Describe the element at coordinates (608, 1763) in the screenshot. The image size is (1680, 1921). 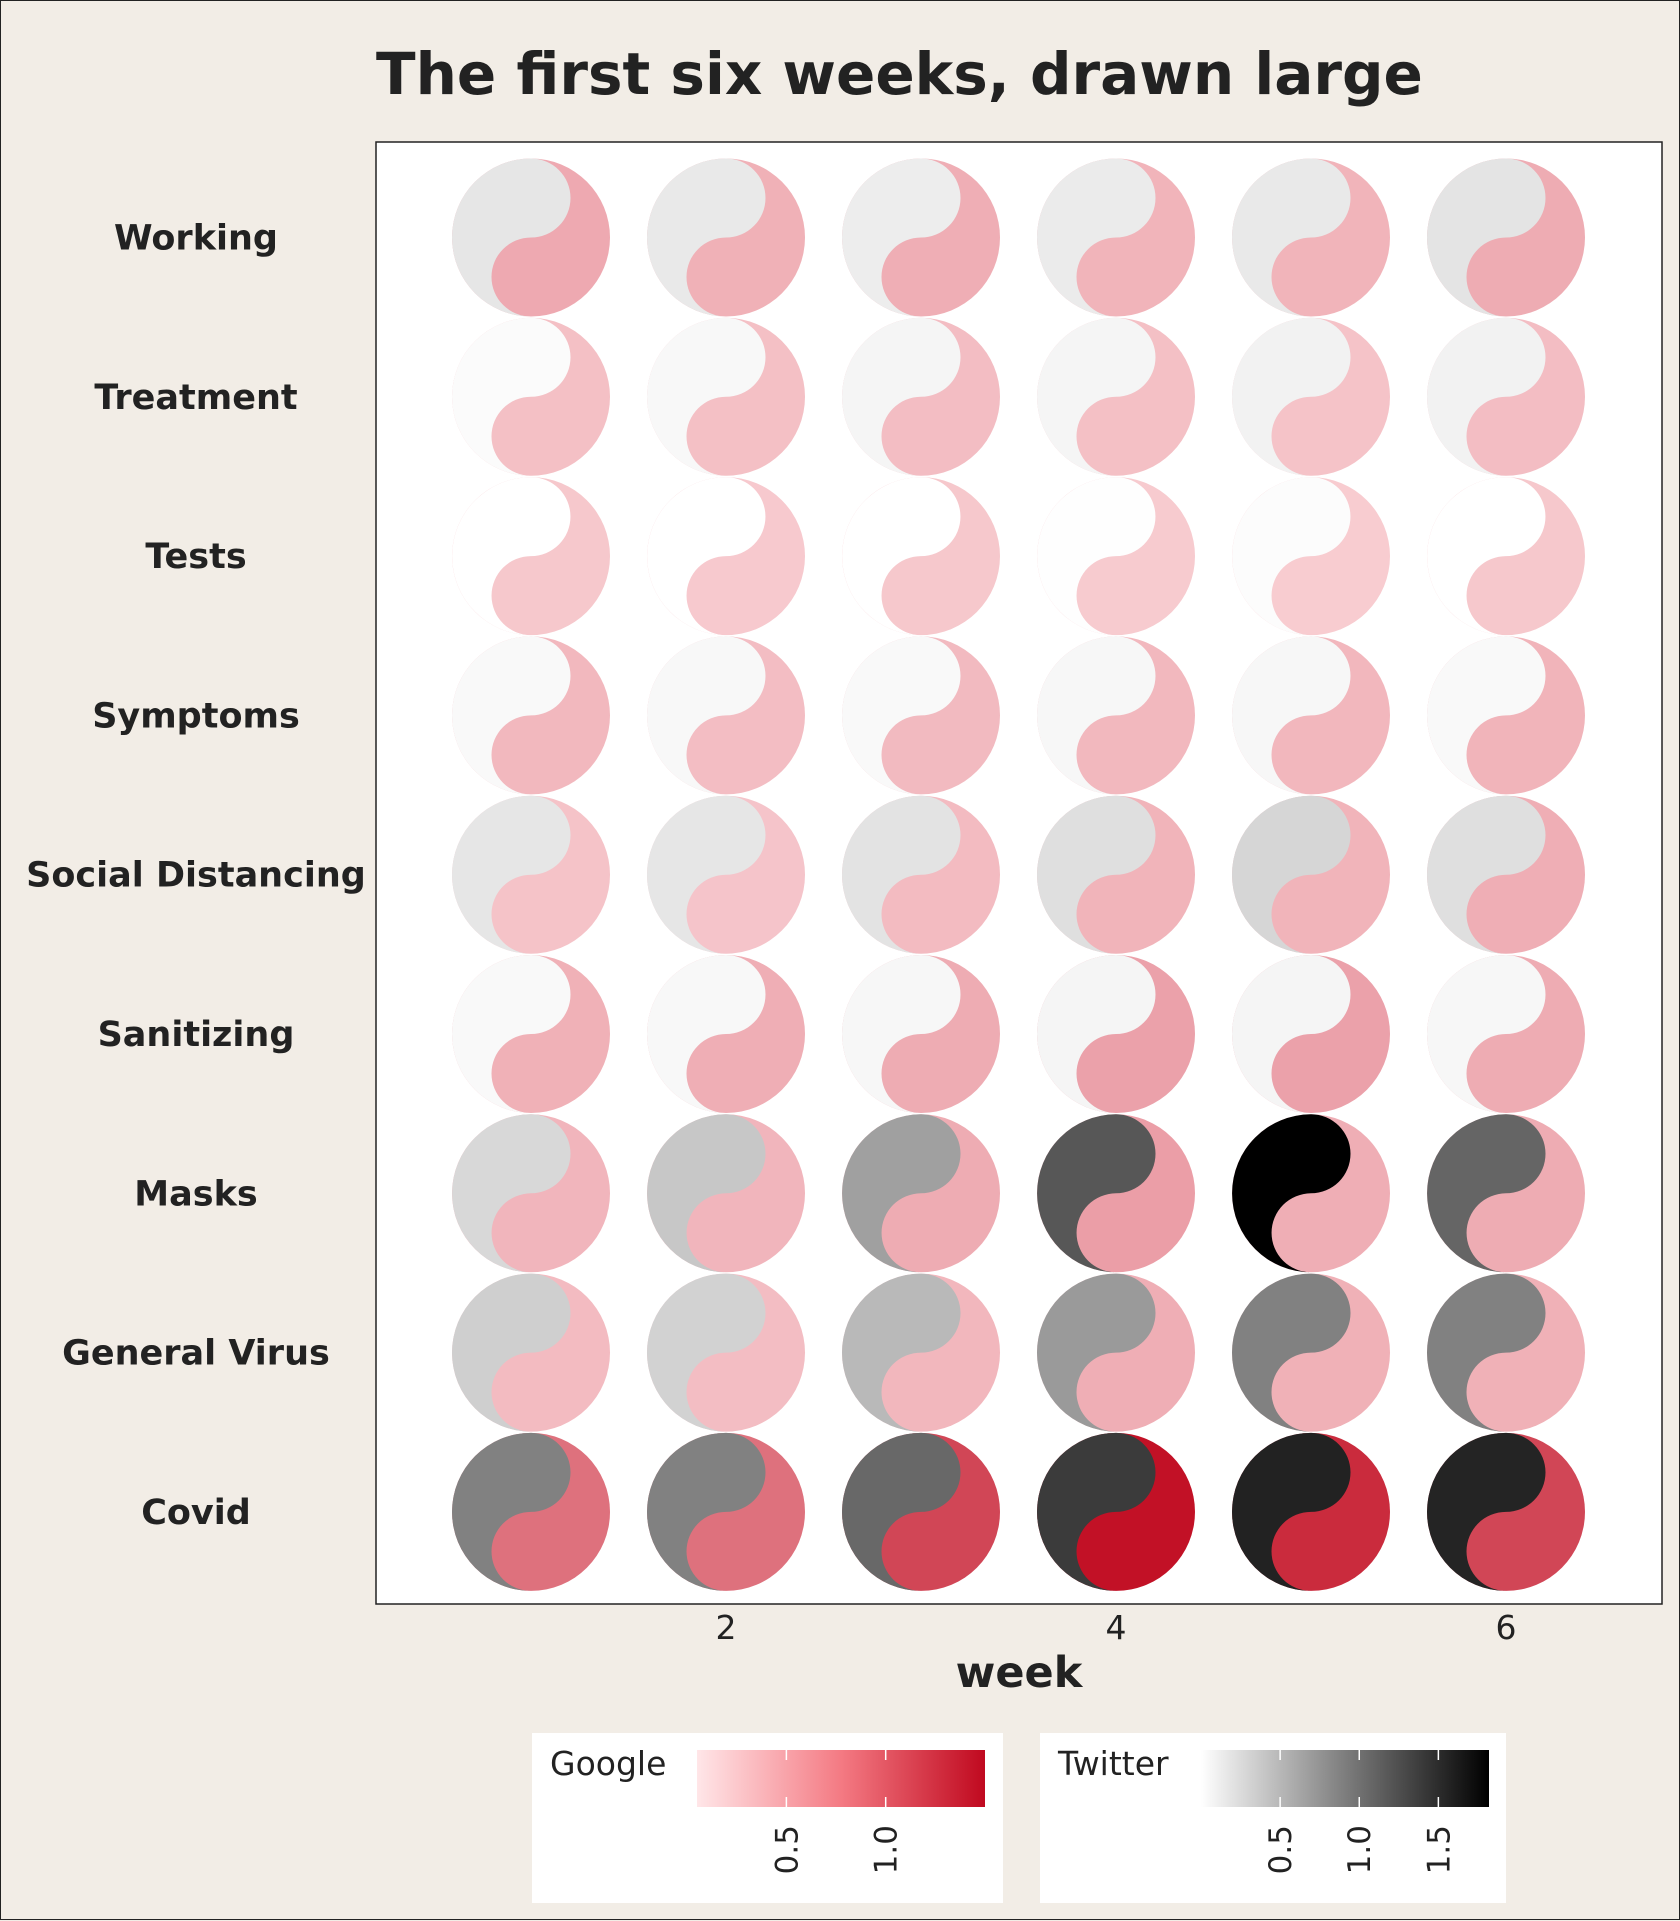
I see `legend-google-title: Google` at that location.